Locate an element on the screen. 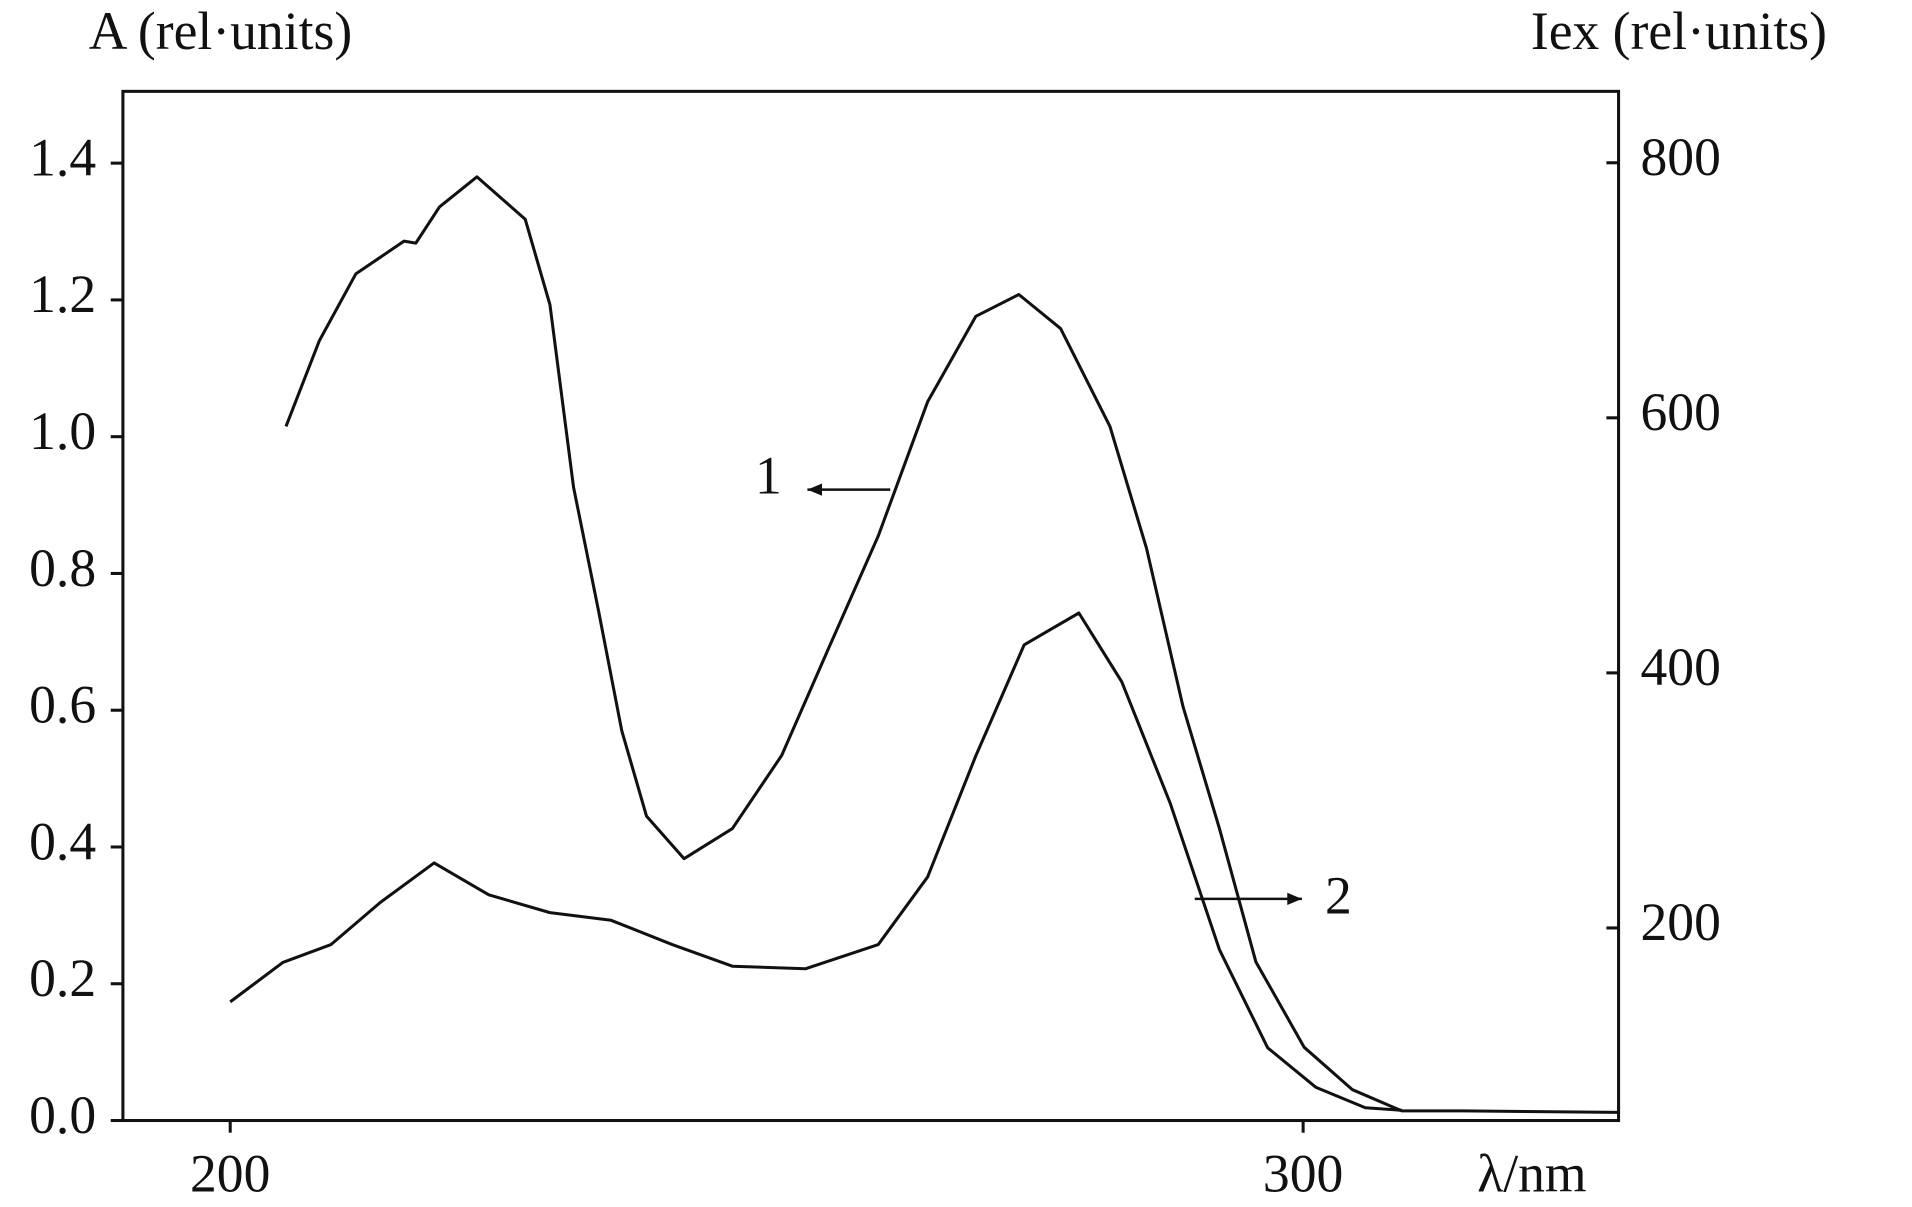 The width and height of the screenshot is (1912, 1207). y-tick-label: 0.4 is located at coordinates (62, 841).